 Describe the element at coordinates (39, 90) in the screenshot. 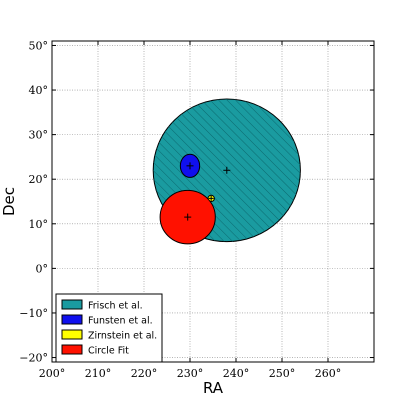

I see `y-tick-label: 40°` at that location.